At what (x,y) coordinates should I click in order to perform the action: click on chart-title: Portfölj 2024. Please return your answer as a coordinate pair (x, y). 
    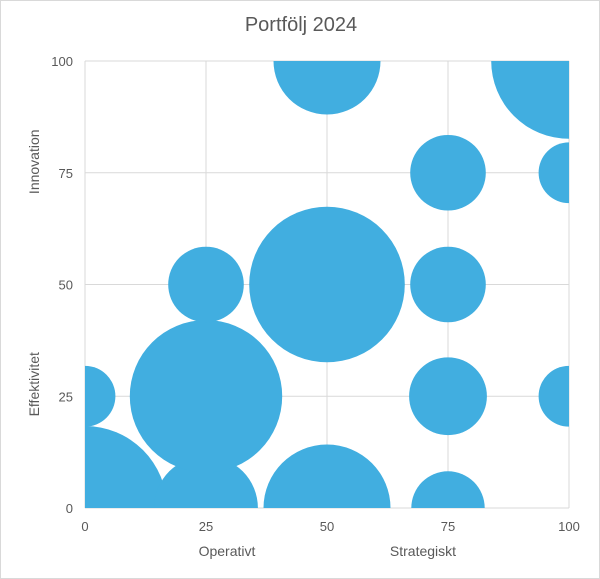
    Looking at the image, I should click on (301, 25).